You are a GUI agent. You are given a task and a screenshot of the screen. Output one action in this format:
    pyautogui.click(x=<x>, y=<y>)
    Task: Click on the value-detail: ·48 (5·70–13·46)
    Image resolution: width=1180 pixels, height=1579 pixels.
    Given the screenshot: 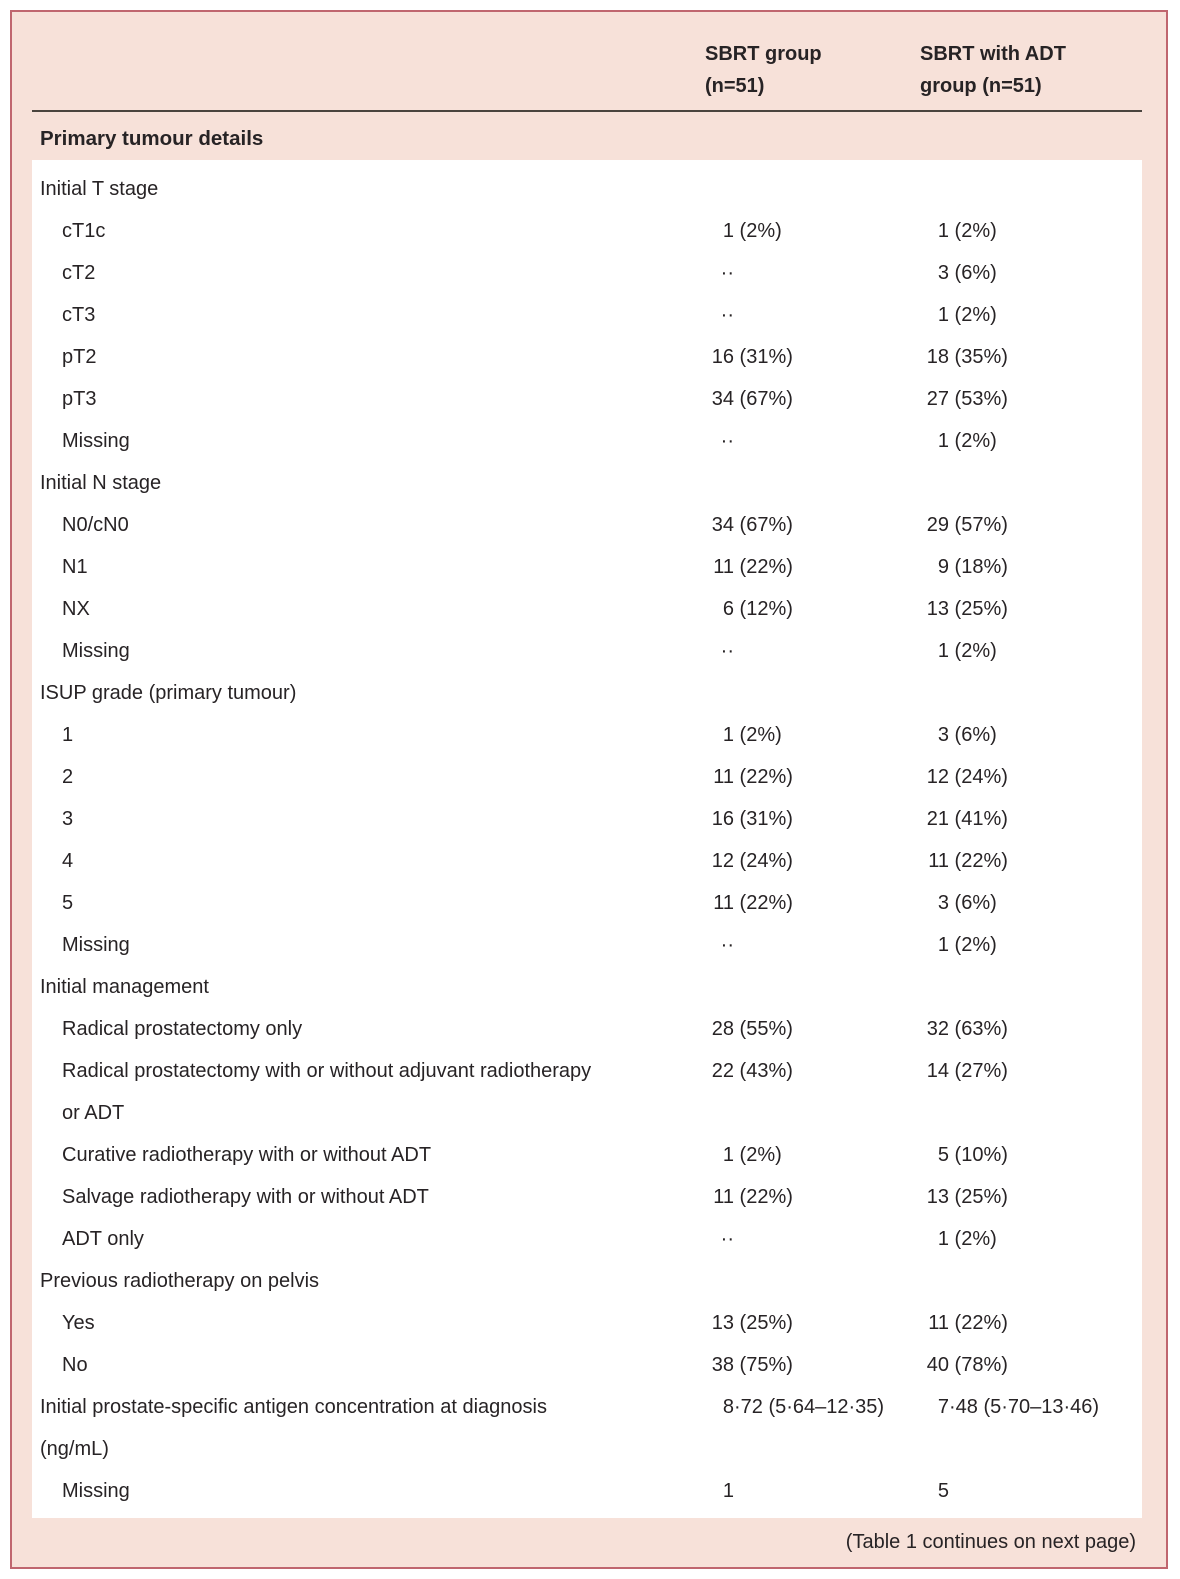 What is the action you would take?
    pyautogui.click(x=1024, y=1407)
    